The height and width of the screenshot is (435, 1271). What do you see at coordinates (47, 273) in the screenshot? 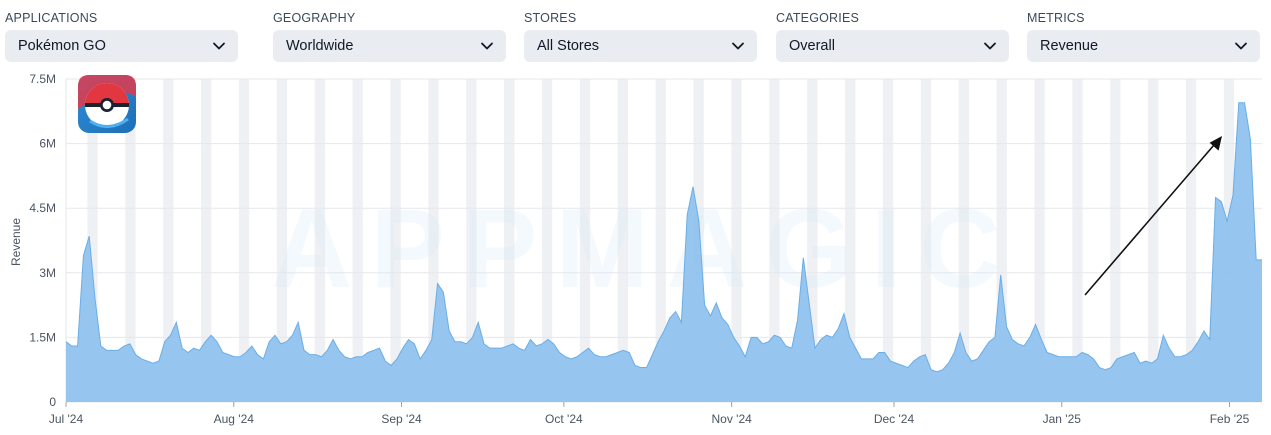
I see `y-tick-label: 3M` at bounding box center [47, 273].